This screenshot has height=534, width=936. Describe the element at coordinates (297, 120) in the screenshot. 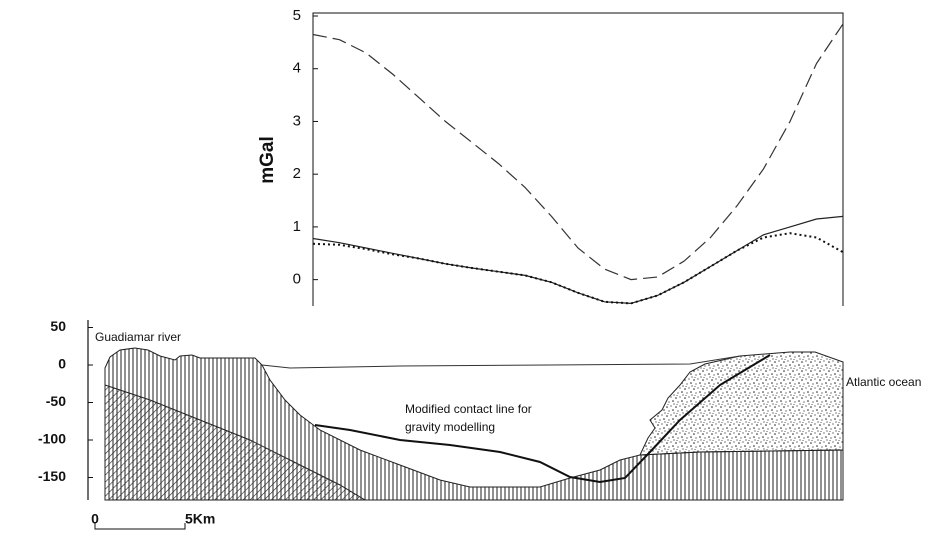

I see `y-tick-label: 3` at that location.